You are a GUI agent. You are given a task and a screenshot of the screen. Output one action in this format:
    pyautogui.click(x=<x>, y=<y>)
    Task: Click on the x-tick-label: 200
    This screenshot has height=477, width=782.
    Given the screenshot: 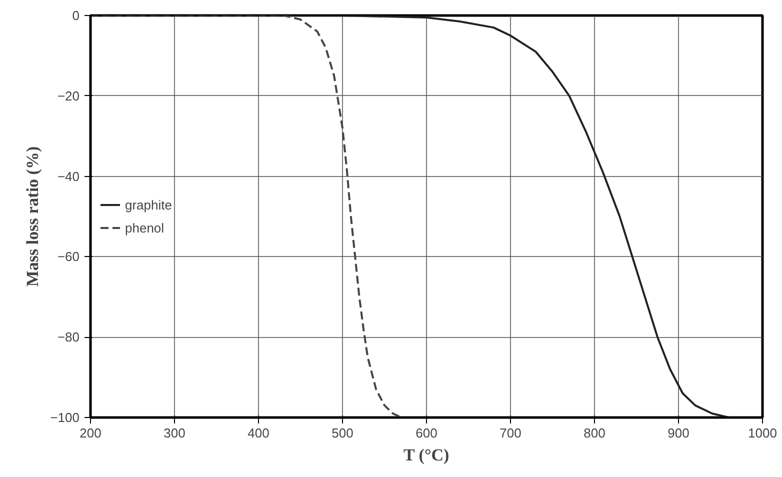 What is the action you would take?
    pyautogui.click(x=91, y=433)
    